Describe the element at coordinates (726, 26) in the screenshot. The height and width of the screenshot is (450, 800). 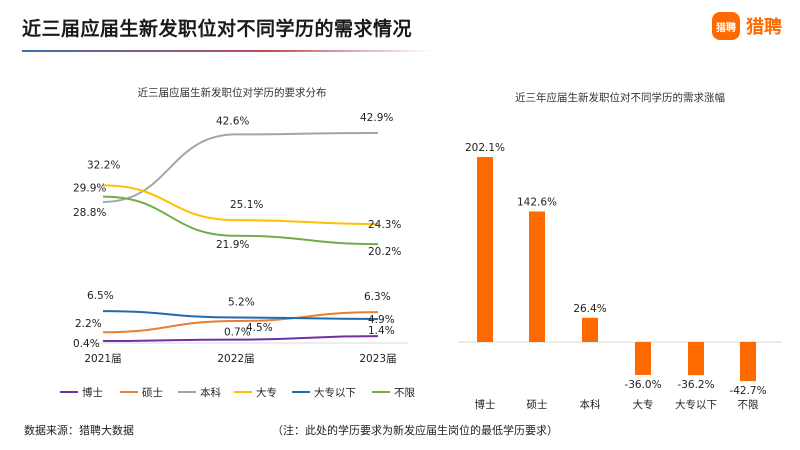
I see `logo-mark-icon: 猎聘` at that location.